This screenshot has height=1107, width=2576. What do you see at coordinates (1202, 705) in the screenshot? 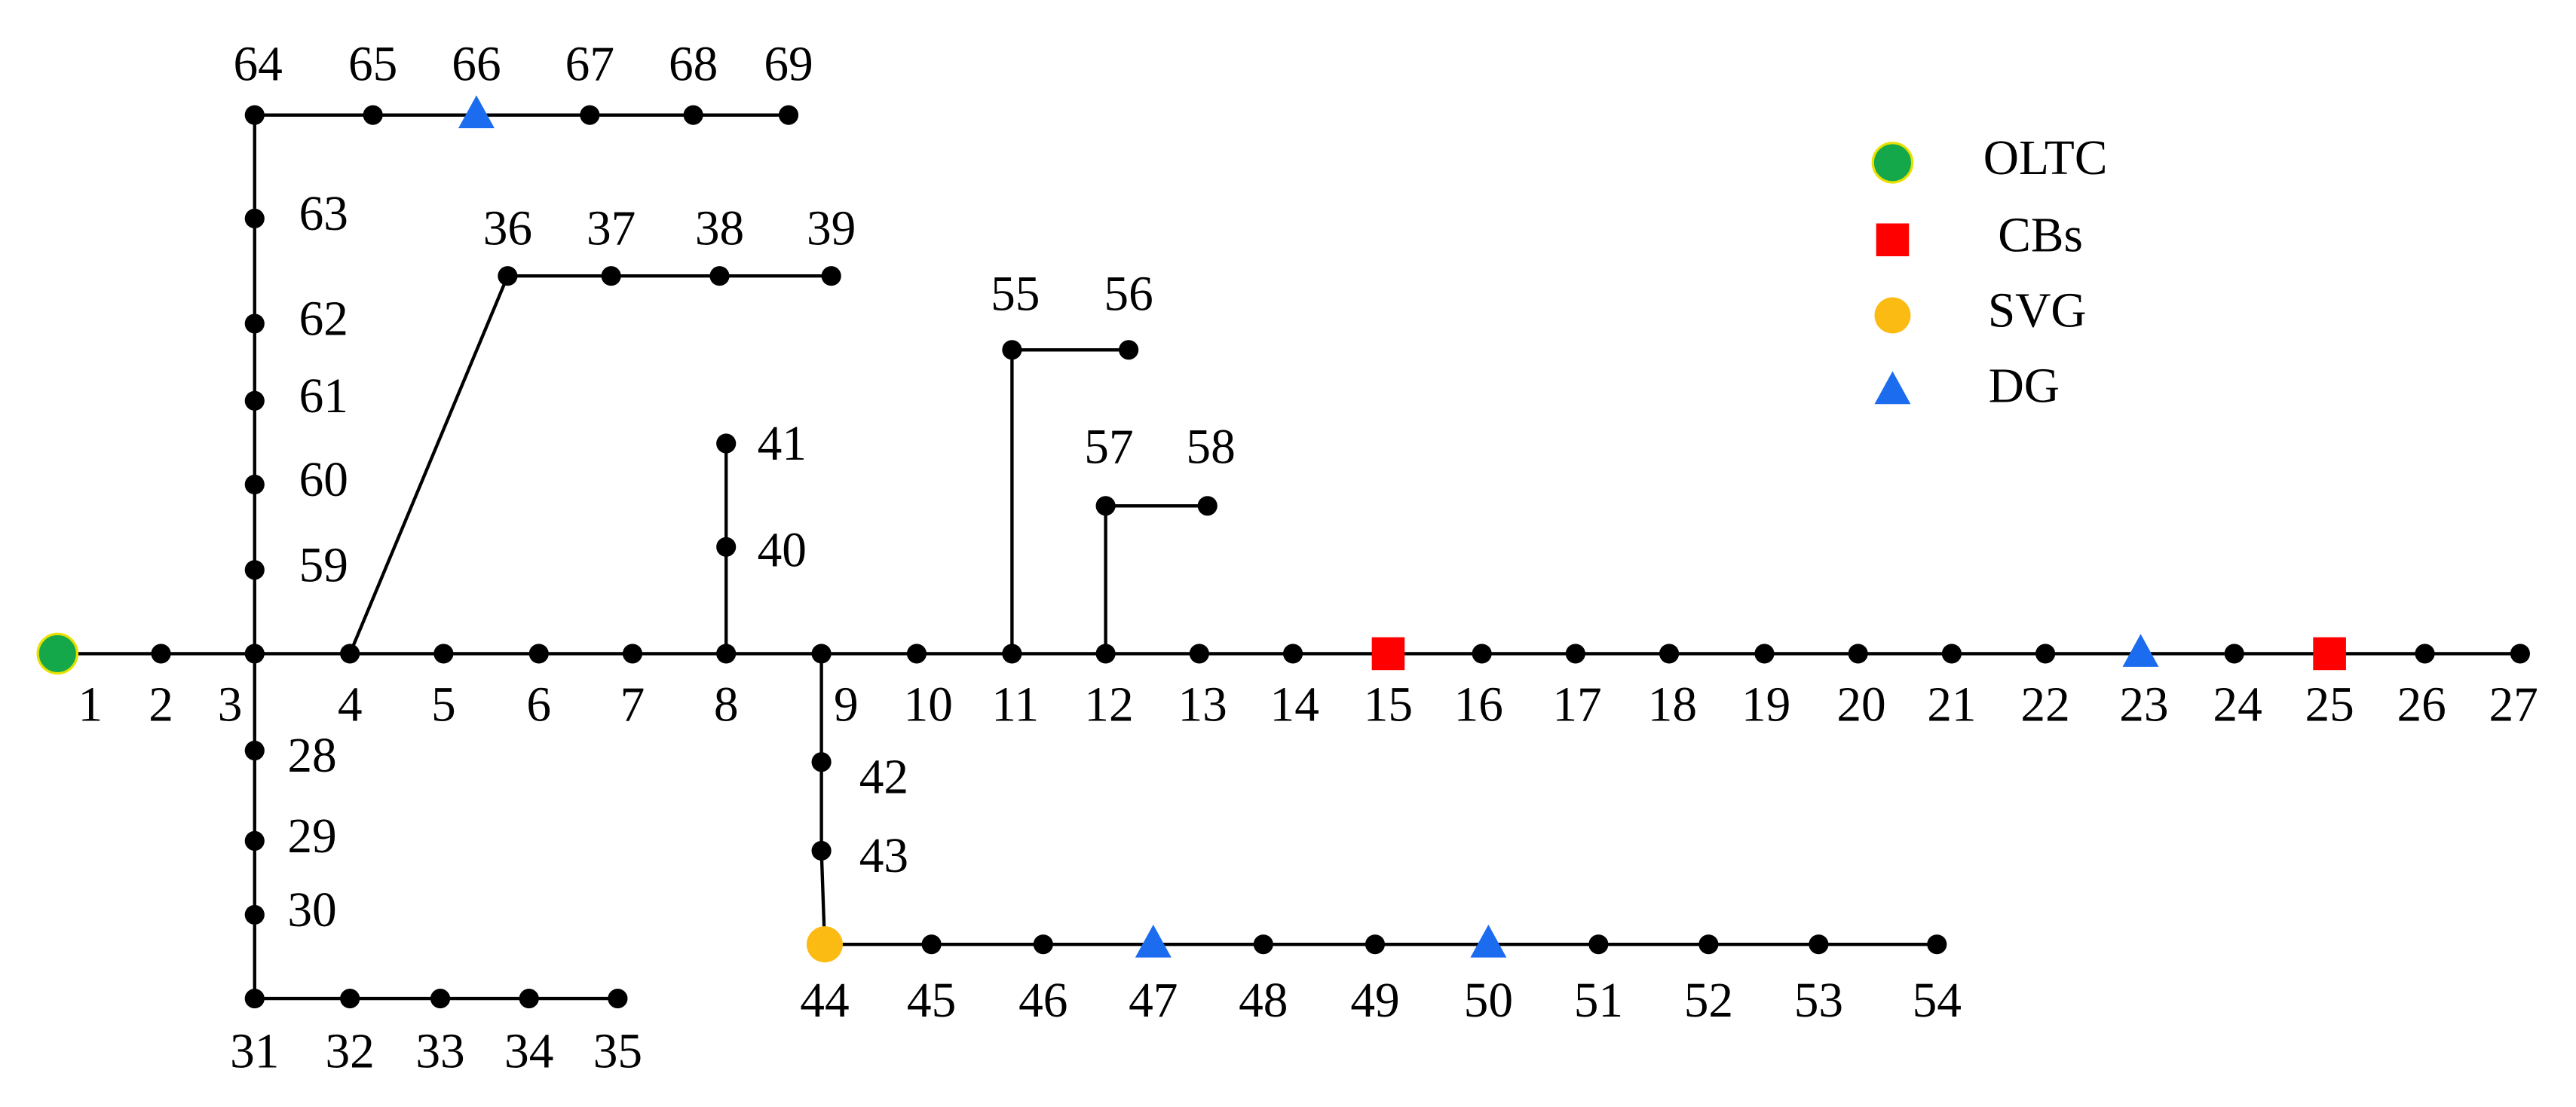
I see `bus-label: 13` at bounding box center [1202, 705].